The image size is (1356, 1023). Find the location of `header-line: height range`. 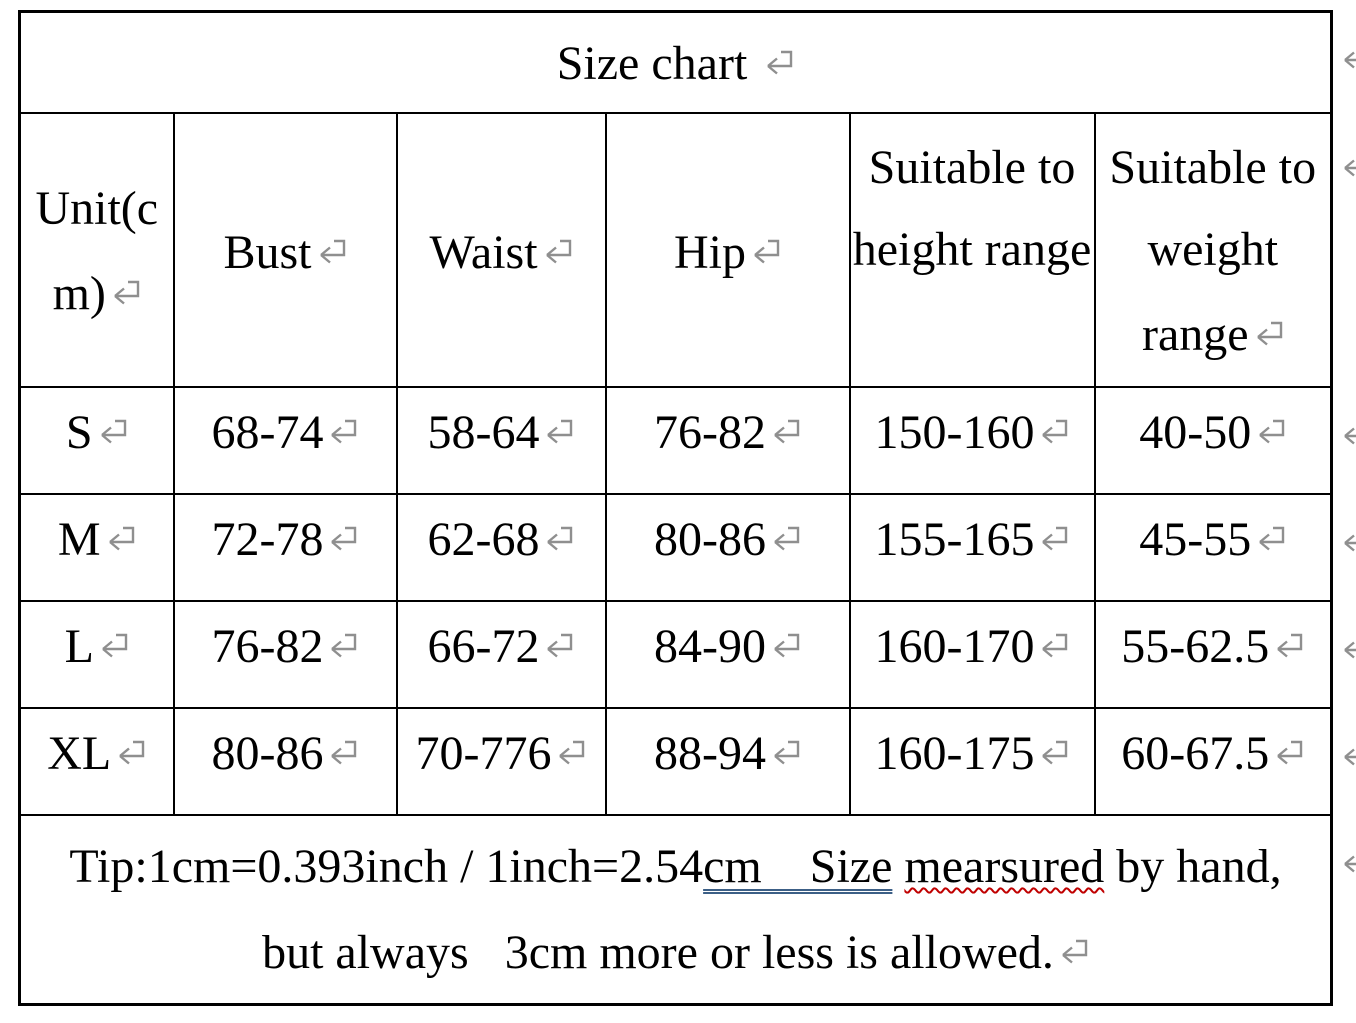

header-line: height range is located at coordinates (972, 249).